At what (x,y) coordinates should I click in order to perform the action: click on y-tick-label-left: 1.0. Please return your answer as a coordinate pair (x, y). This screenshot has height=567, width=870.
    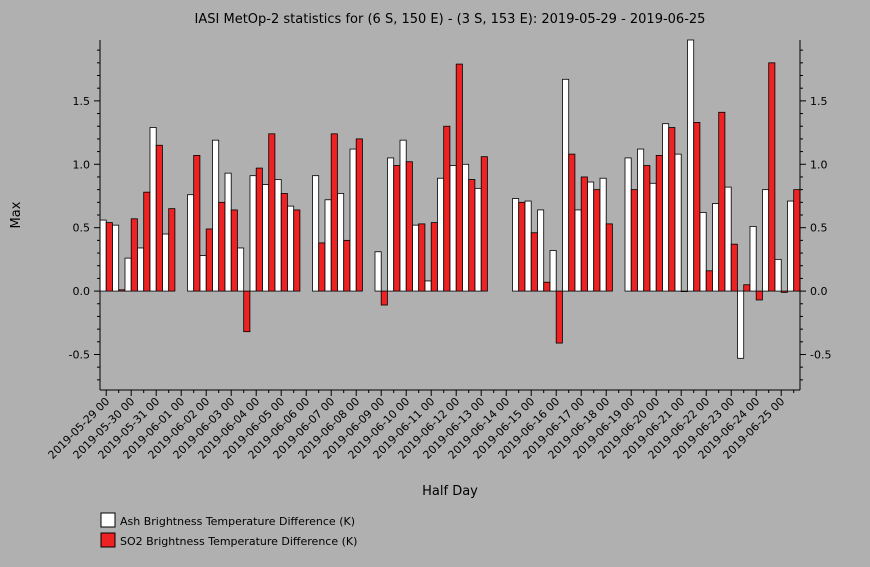
    Looking at the image, I should click on (82, 164).